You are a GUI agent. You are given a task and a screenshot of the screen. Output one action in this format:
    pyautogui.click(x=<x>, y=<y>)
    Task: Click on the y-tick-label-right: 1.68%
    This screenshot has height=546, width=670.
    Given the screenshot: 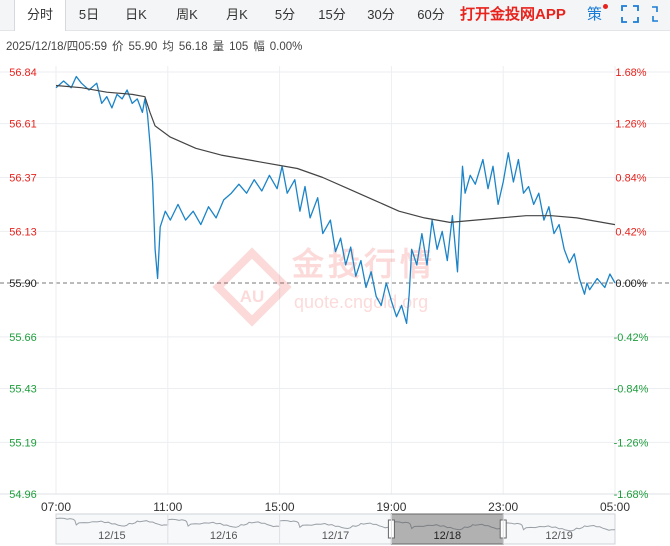 What is the action you would take?
    pyautogui.click(x=630, y=73)
    